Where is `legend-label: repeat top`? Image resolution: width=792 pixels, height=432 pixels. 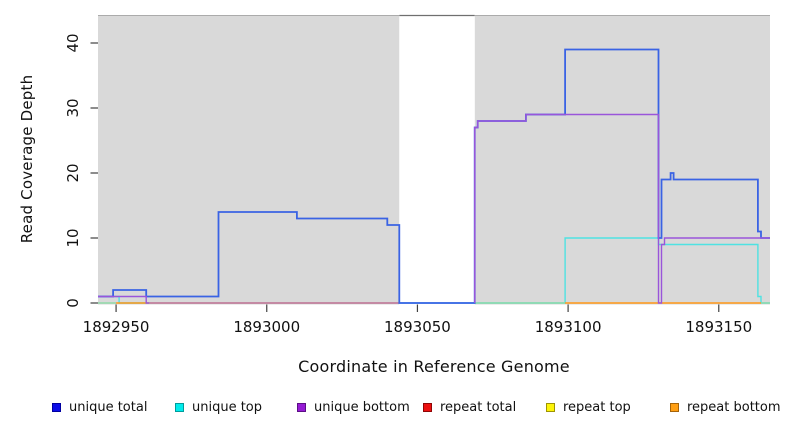
legend-label: repeat top is located at coordinates (597, 407).